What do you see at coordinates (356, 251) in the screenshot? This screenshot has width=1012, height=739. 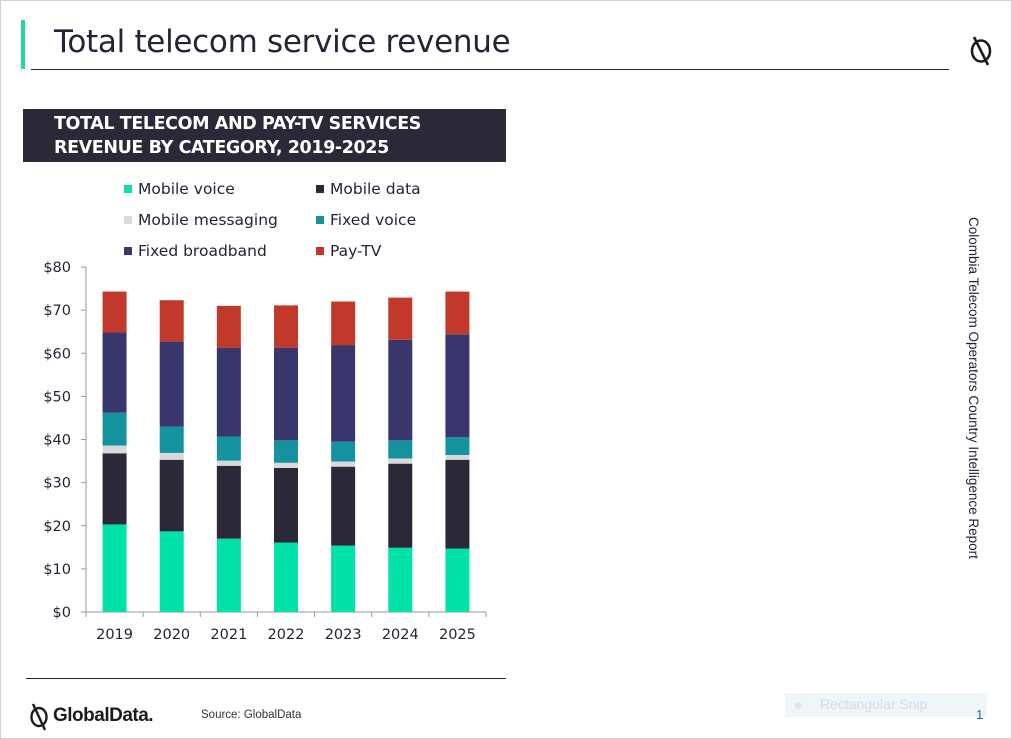 I see `legend-label: Pay-TV` at bounding box center [356, 251].